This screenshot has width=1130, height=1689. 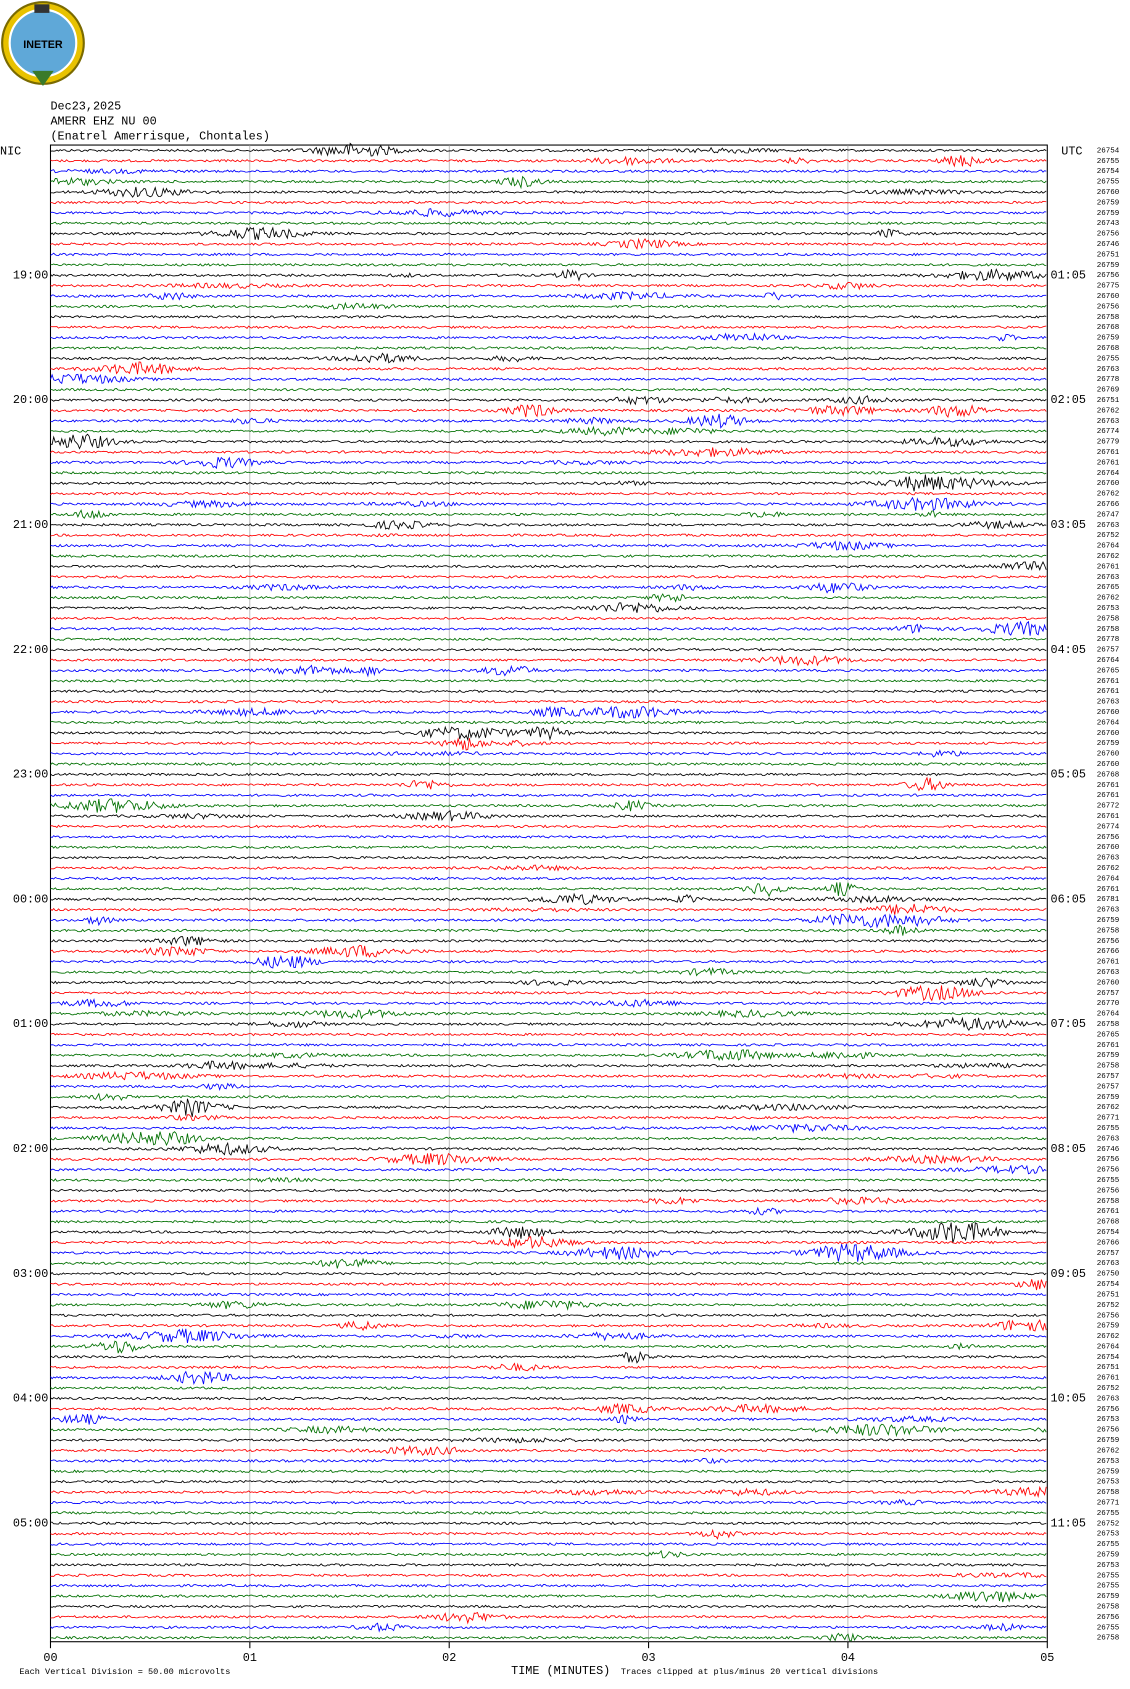 I want to click on axis-title: TIME (MINUTES), so click(x=560, y=1671).